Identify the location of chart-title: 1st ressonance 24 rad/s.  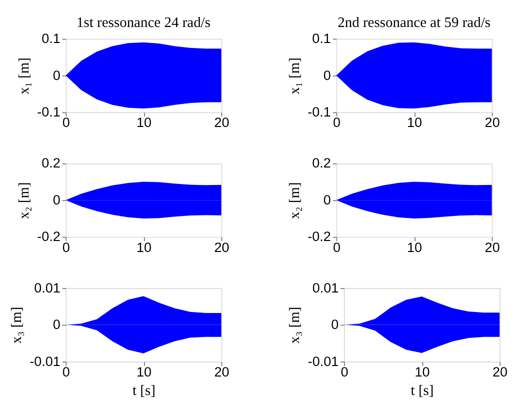
(143, 23).